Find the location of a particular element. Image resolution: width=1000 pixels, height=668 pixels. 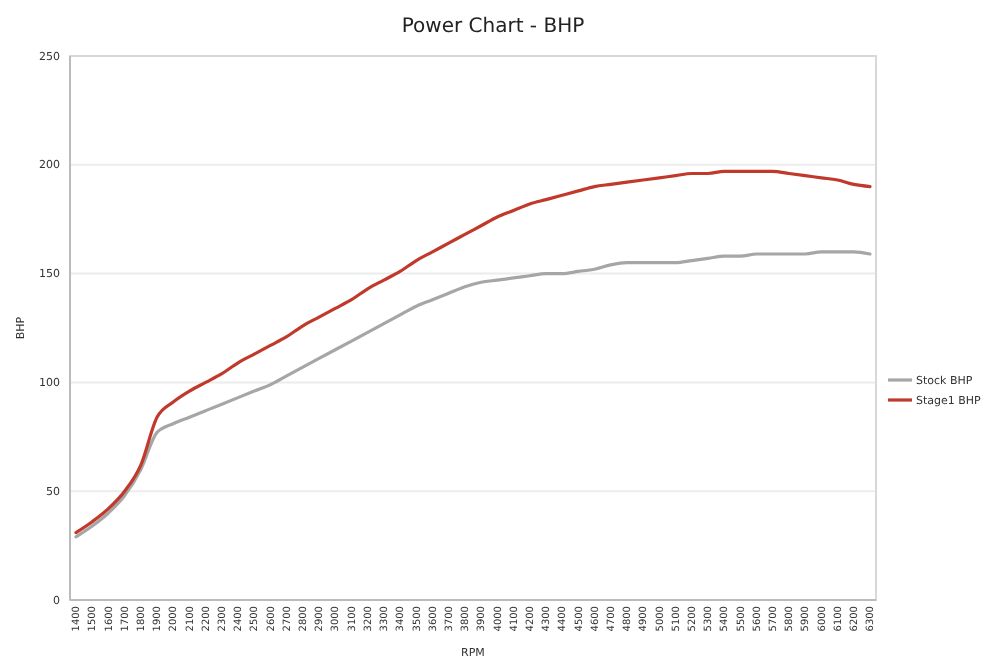

chart-title: Power Chart - BHP is located at coordinates (493, 27).